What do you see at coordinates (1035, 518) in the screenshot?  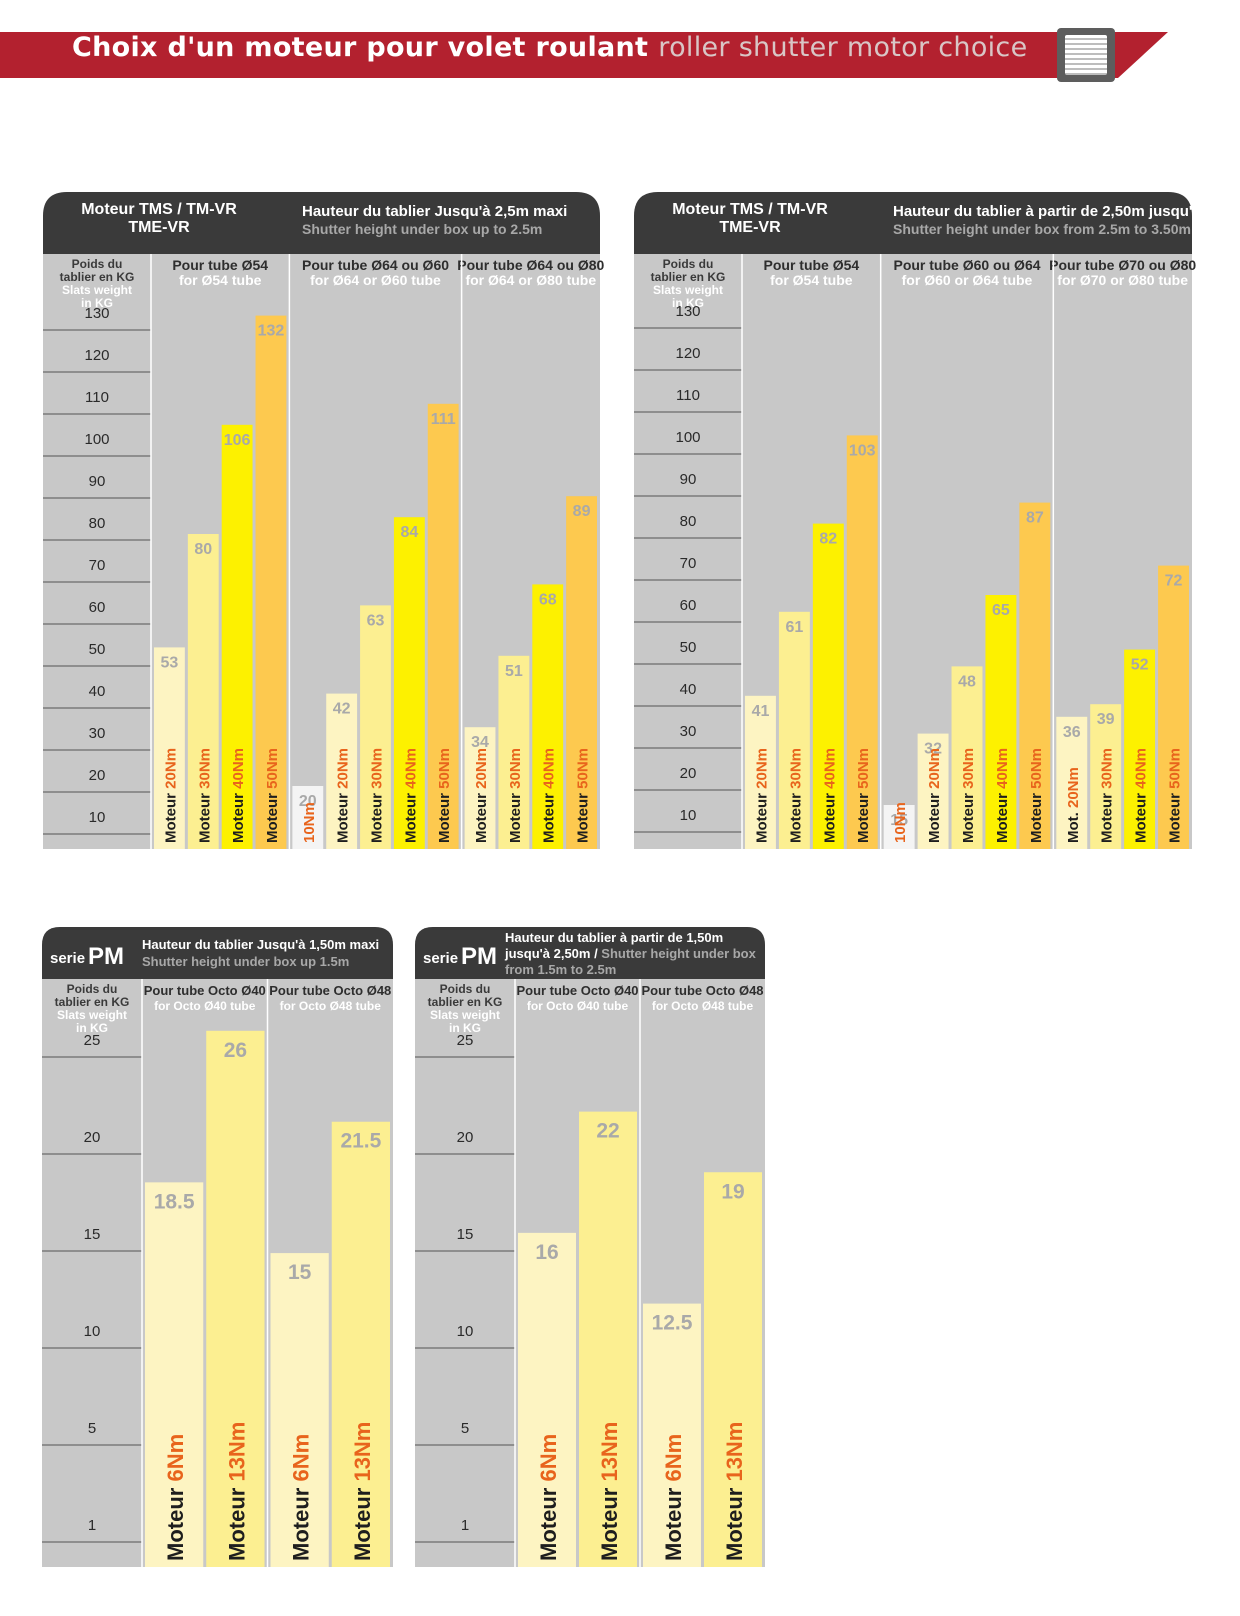 I see `bar-value-label: 87` at bounding box center [1035, 518].